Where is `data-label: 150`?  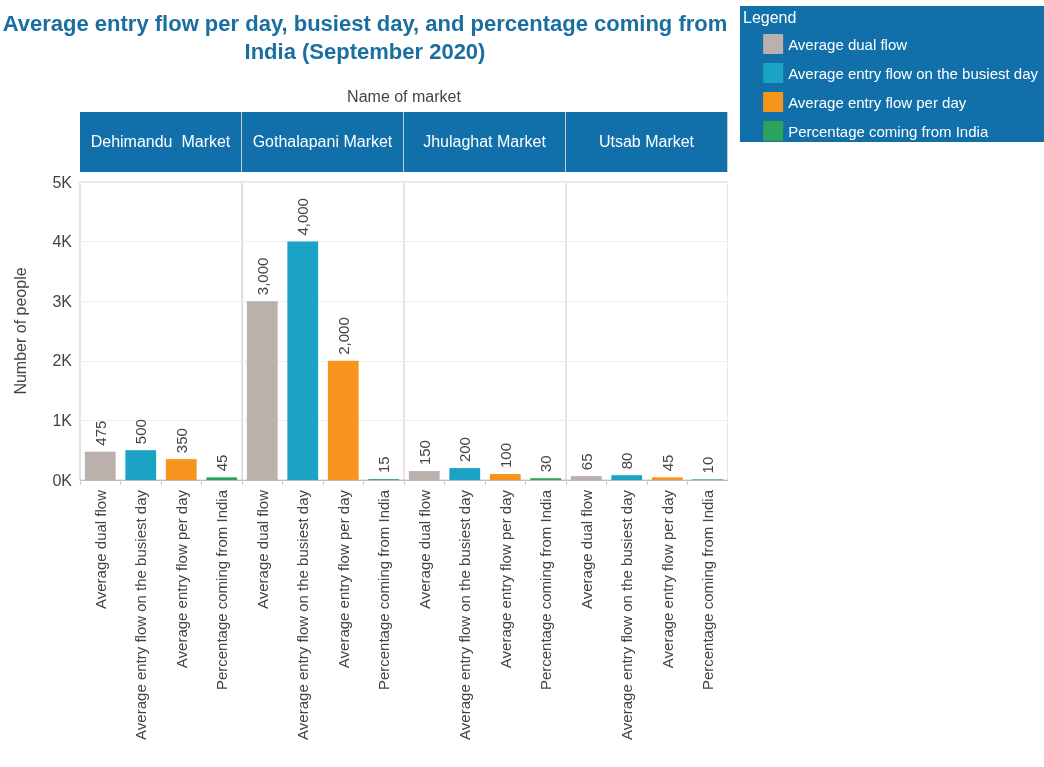
data-label: 150 is located at coordinates (424, 453).